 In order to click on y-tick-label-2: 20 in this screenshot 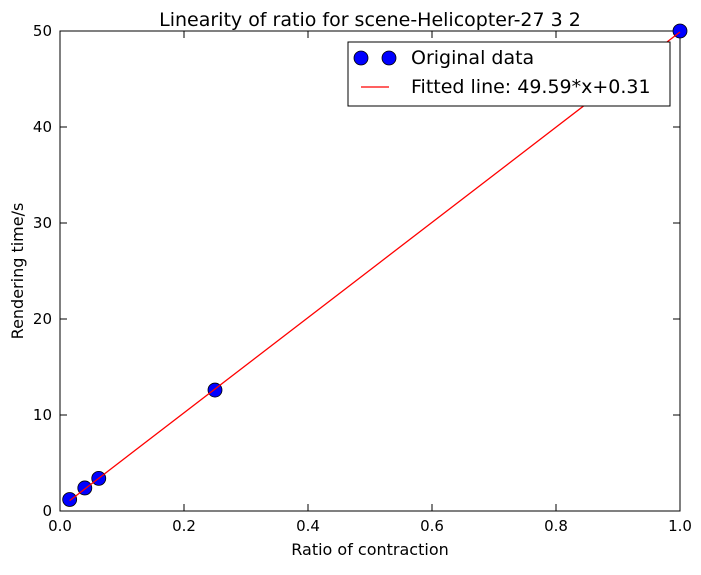, I will do `click(42, 319)`.